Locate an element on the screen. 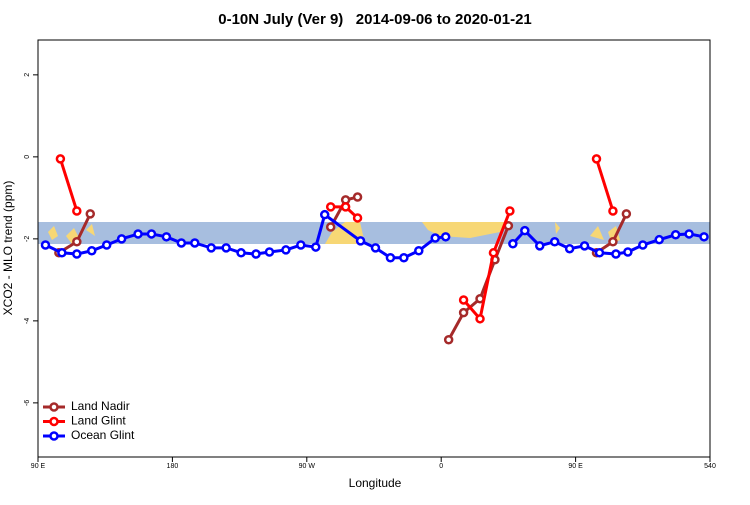 The image size is (750, 505). ocean-band is located at coordinates (374, 233).